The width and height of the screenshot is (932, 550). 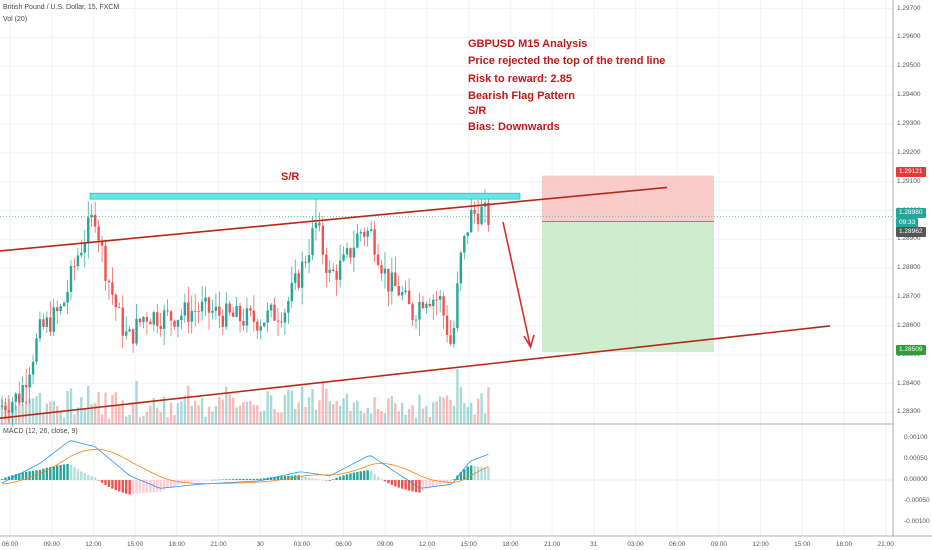 What do you see at coordinates (911, 172) in the screenshot?
I see `stop-price-badge: 1.29121` at bounding box center [911, 172].